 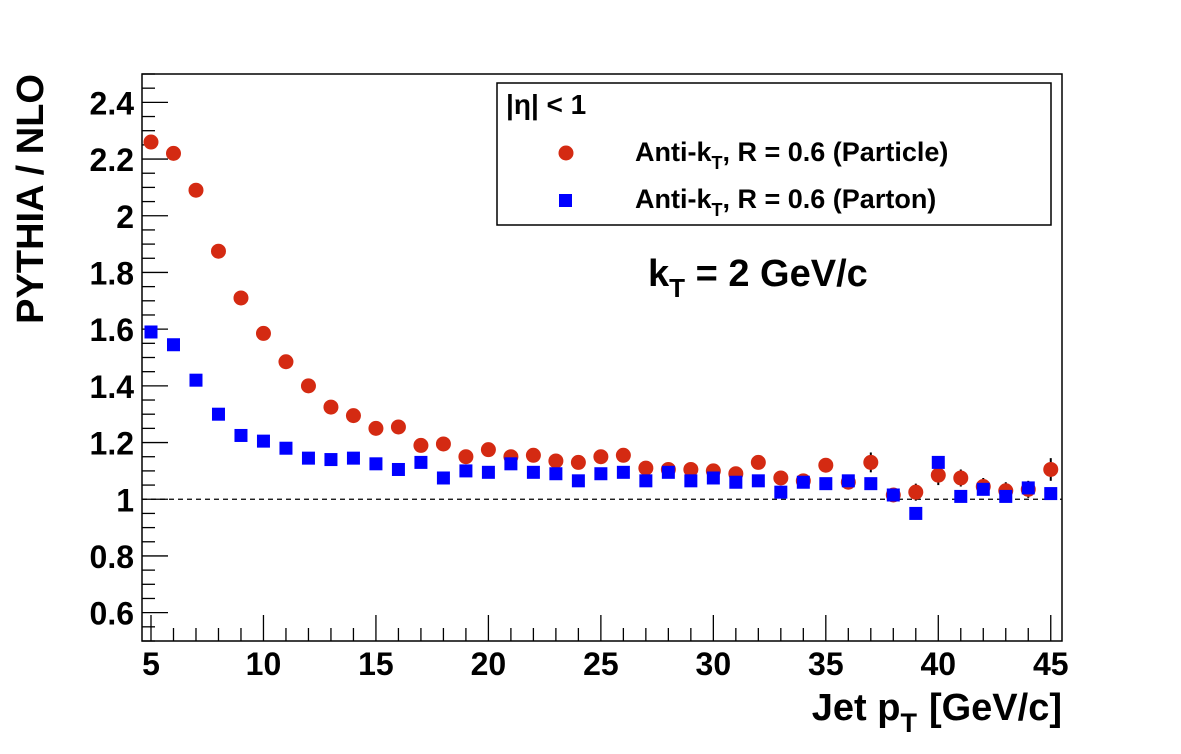 I want to click on kt-annotation-sub: T, so click(x=677, y=288).